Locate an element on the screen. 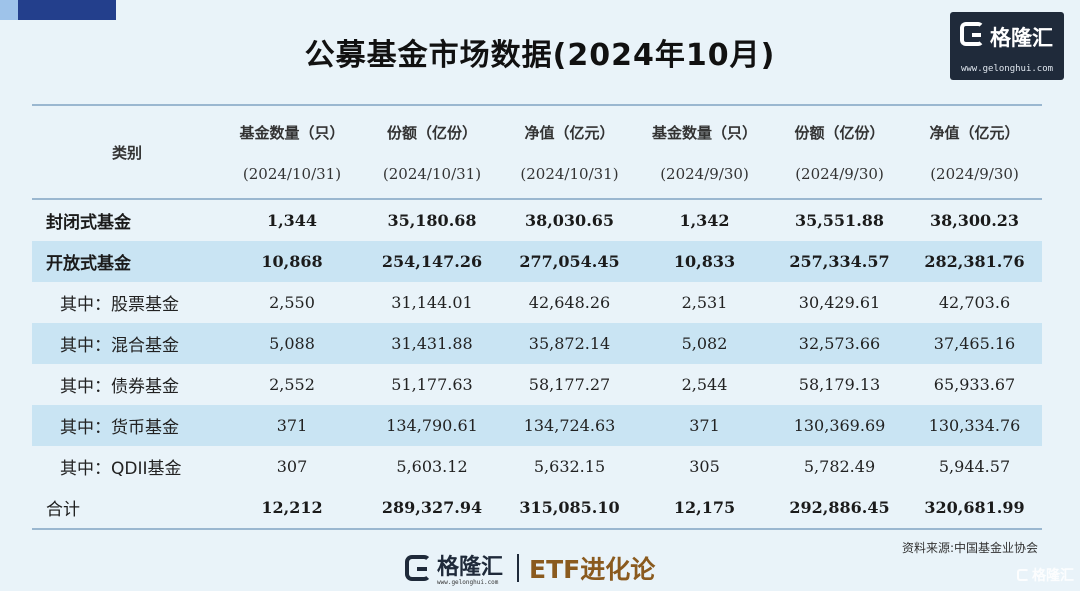  cell: 31,144.01 is located at coordinates (432, 302).